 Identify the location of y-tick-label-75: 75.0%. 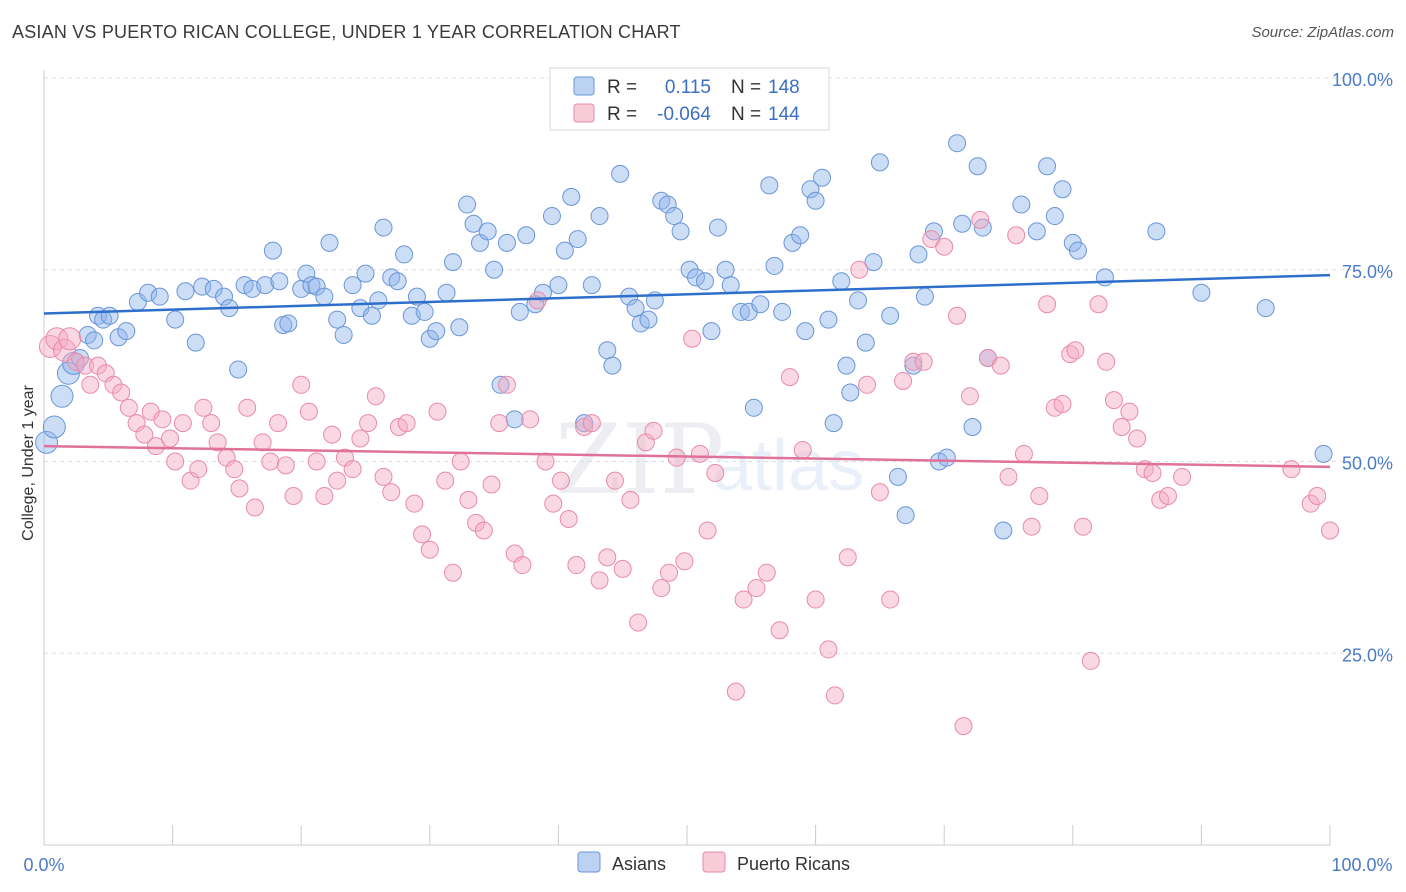
(1367, 272).